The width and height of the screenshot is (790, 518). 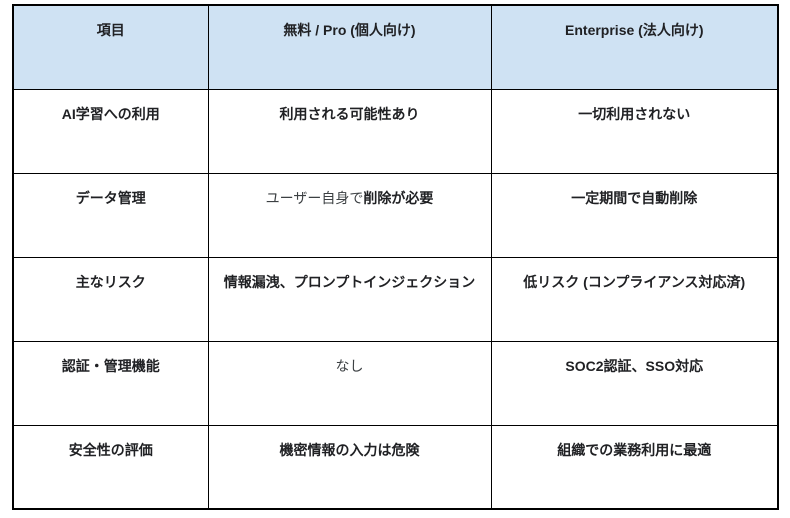 What do you see at coordinates (110, 467) in the screenshot?
I see `row-label: 安全性の評価` at bounding box center [110, 467].